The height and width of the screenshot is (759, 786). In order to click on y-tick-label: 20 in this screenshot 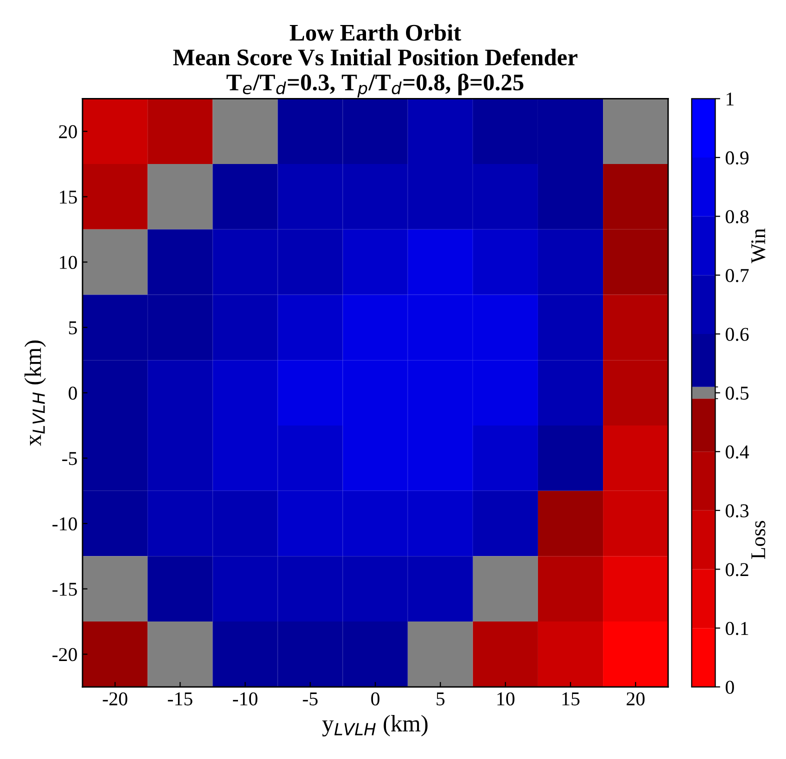, I will do `click(68, 131)`.